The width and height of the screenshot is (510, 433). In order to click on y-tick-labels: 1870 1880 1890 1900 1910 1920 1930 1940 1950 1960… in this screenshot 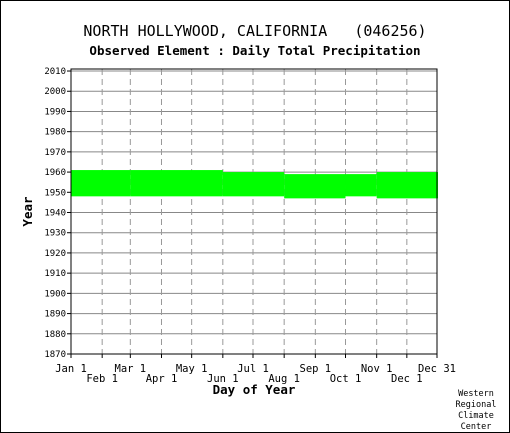, I will do `click(57, 213)`.